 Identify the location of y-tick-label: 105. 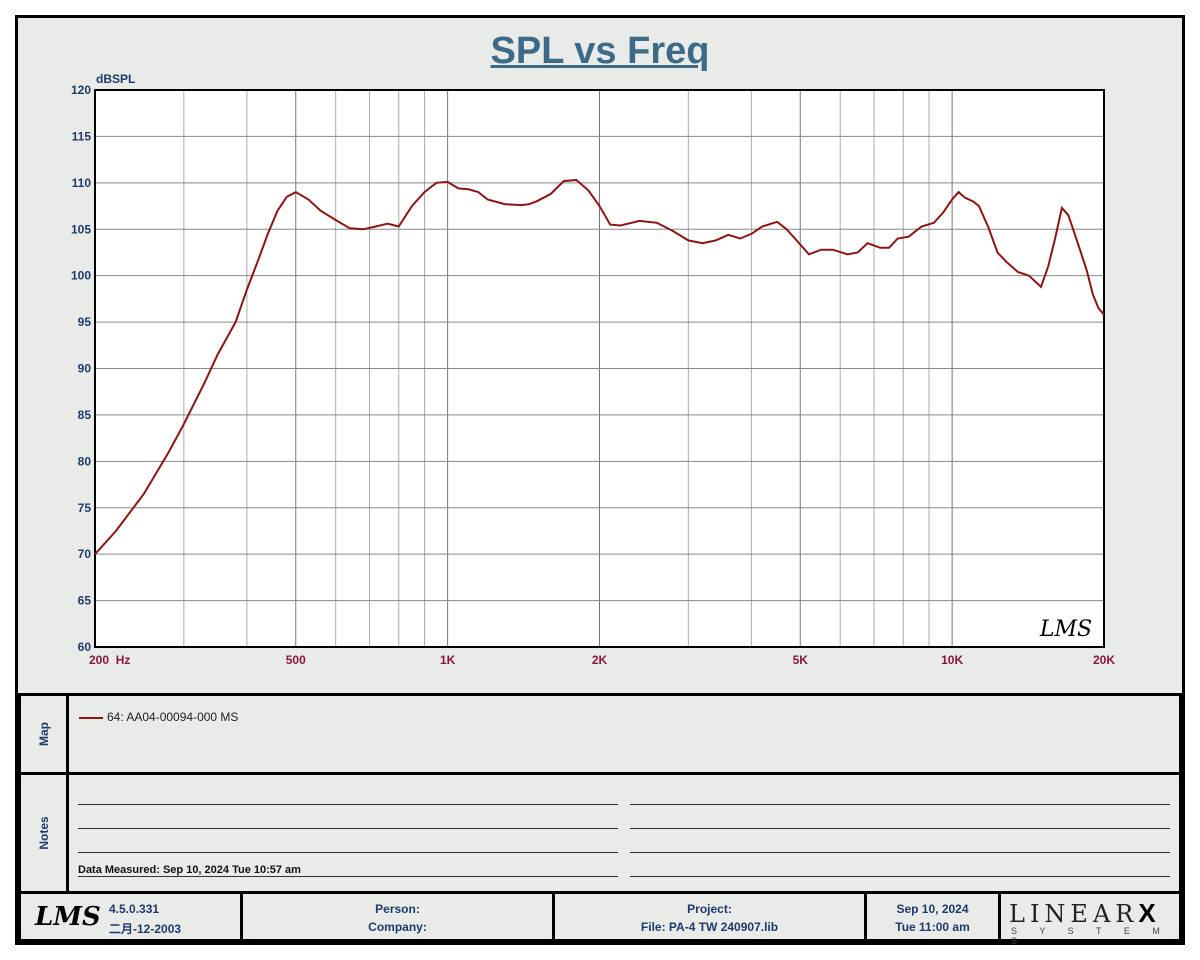
(81, 229).